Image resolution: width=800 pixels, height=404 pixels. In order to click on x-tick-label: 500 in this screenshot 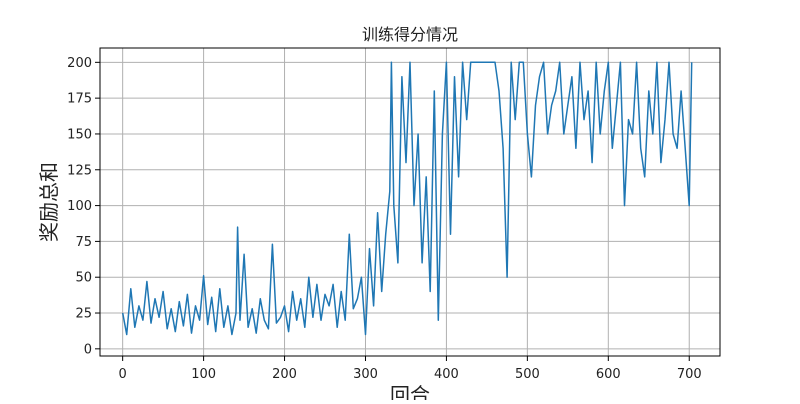, I will do `click(527, 374)`.